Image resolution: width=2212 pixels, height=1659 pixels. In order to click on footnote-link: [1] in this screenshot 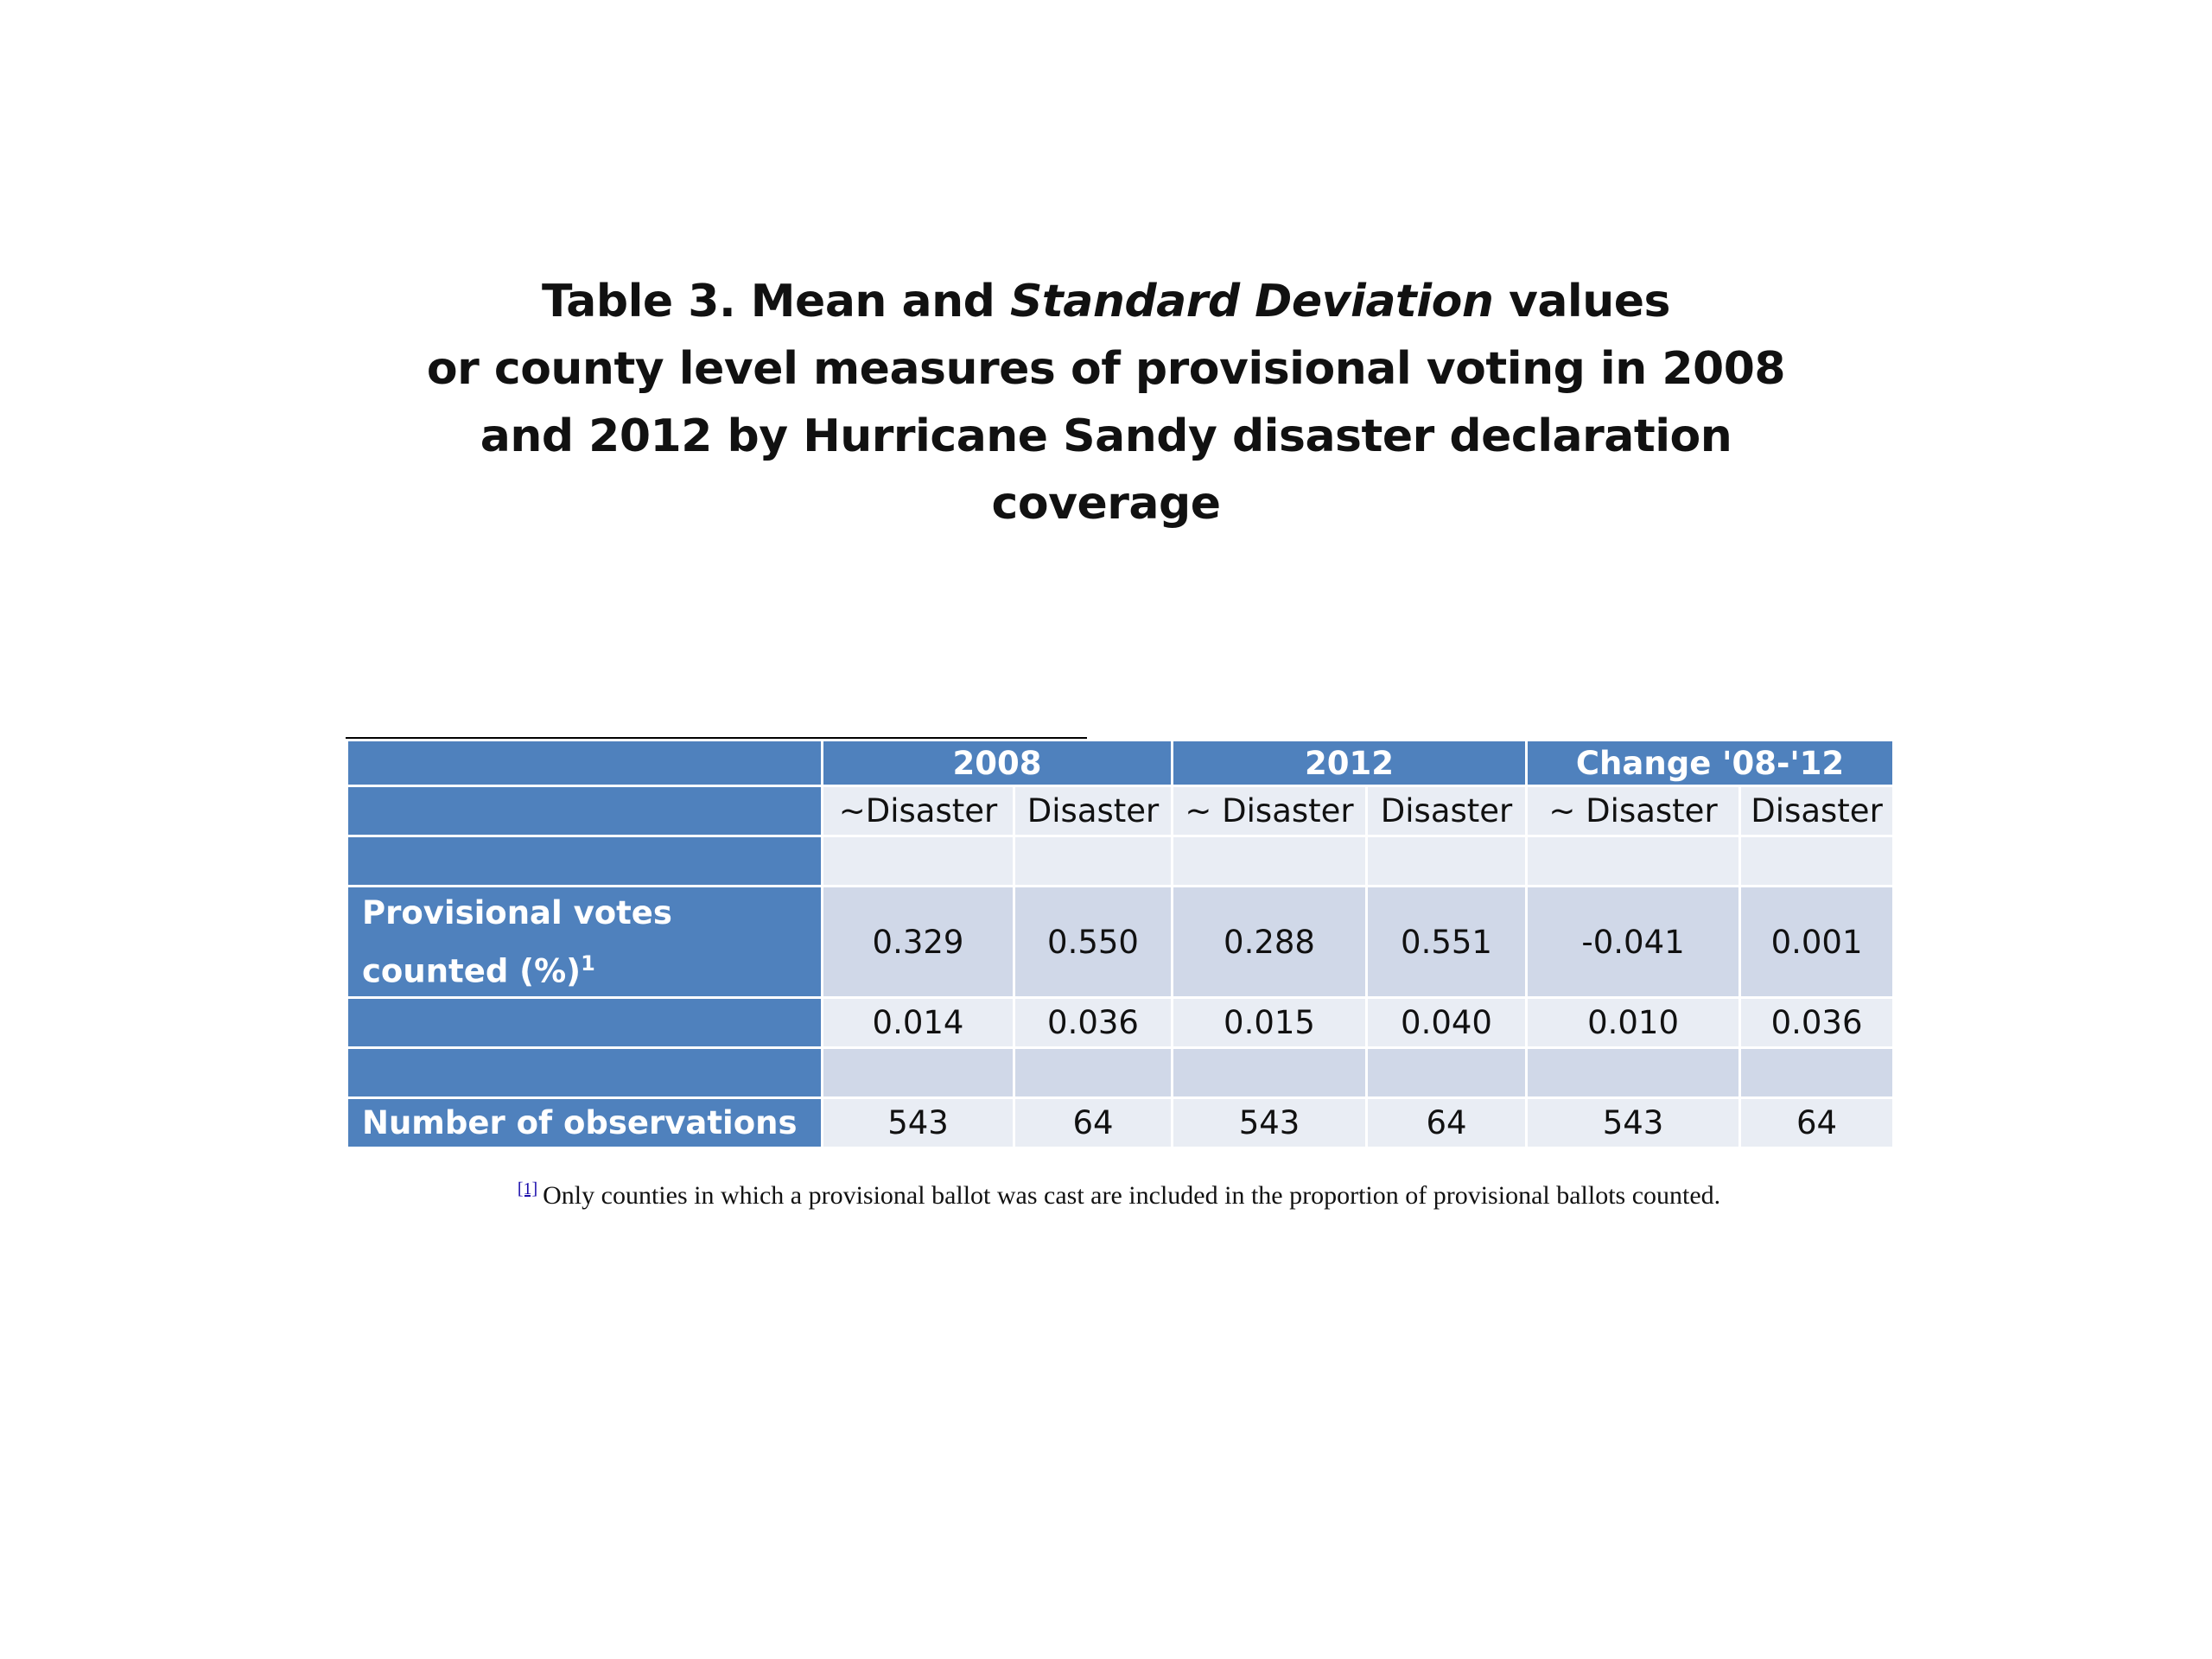, I will do `click(527, 1188)`.